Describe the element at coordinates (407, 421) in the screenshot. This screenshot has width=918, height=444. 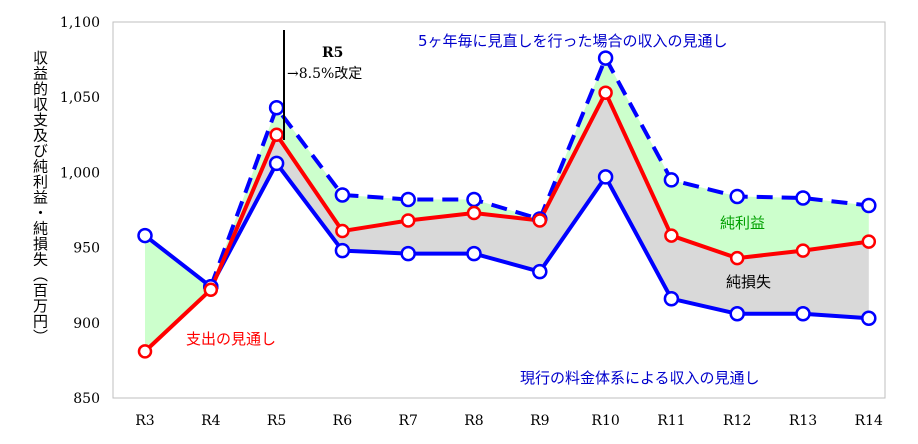
I see `x-tick-label: R7` at that location.